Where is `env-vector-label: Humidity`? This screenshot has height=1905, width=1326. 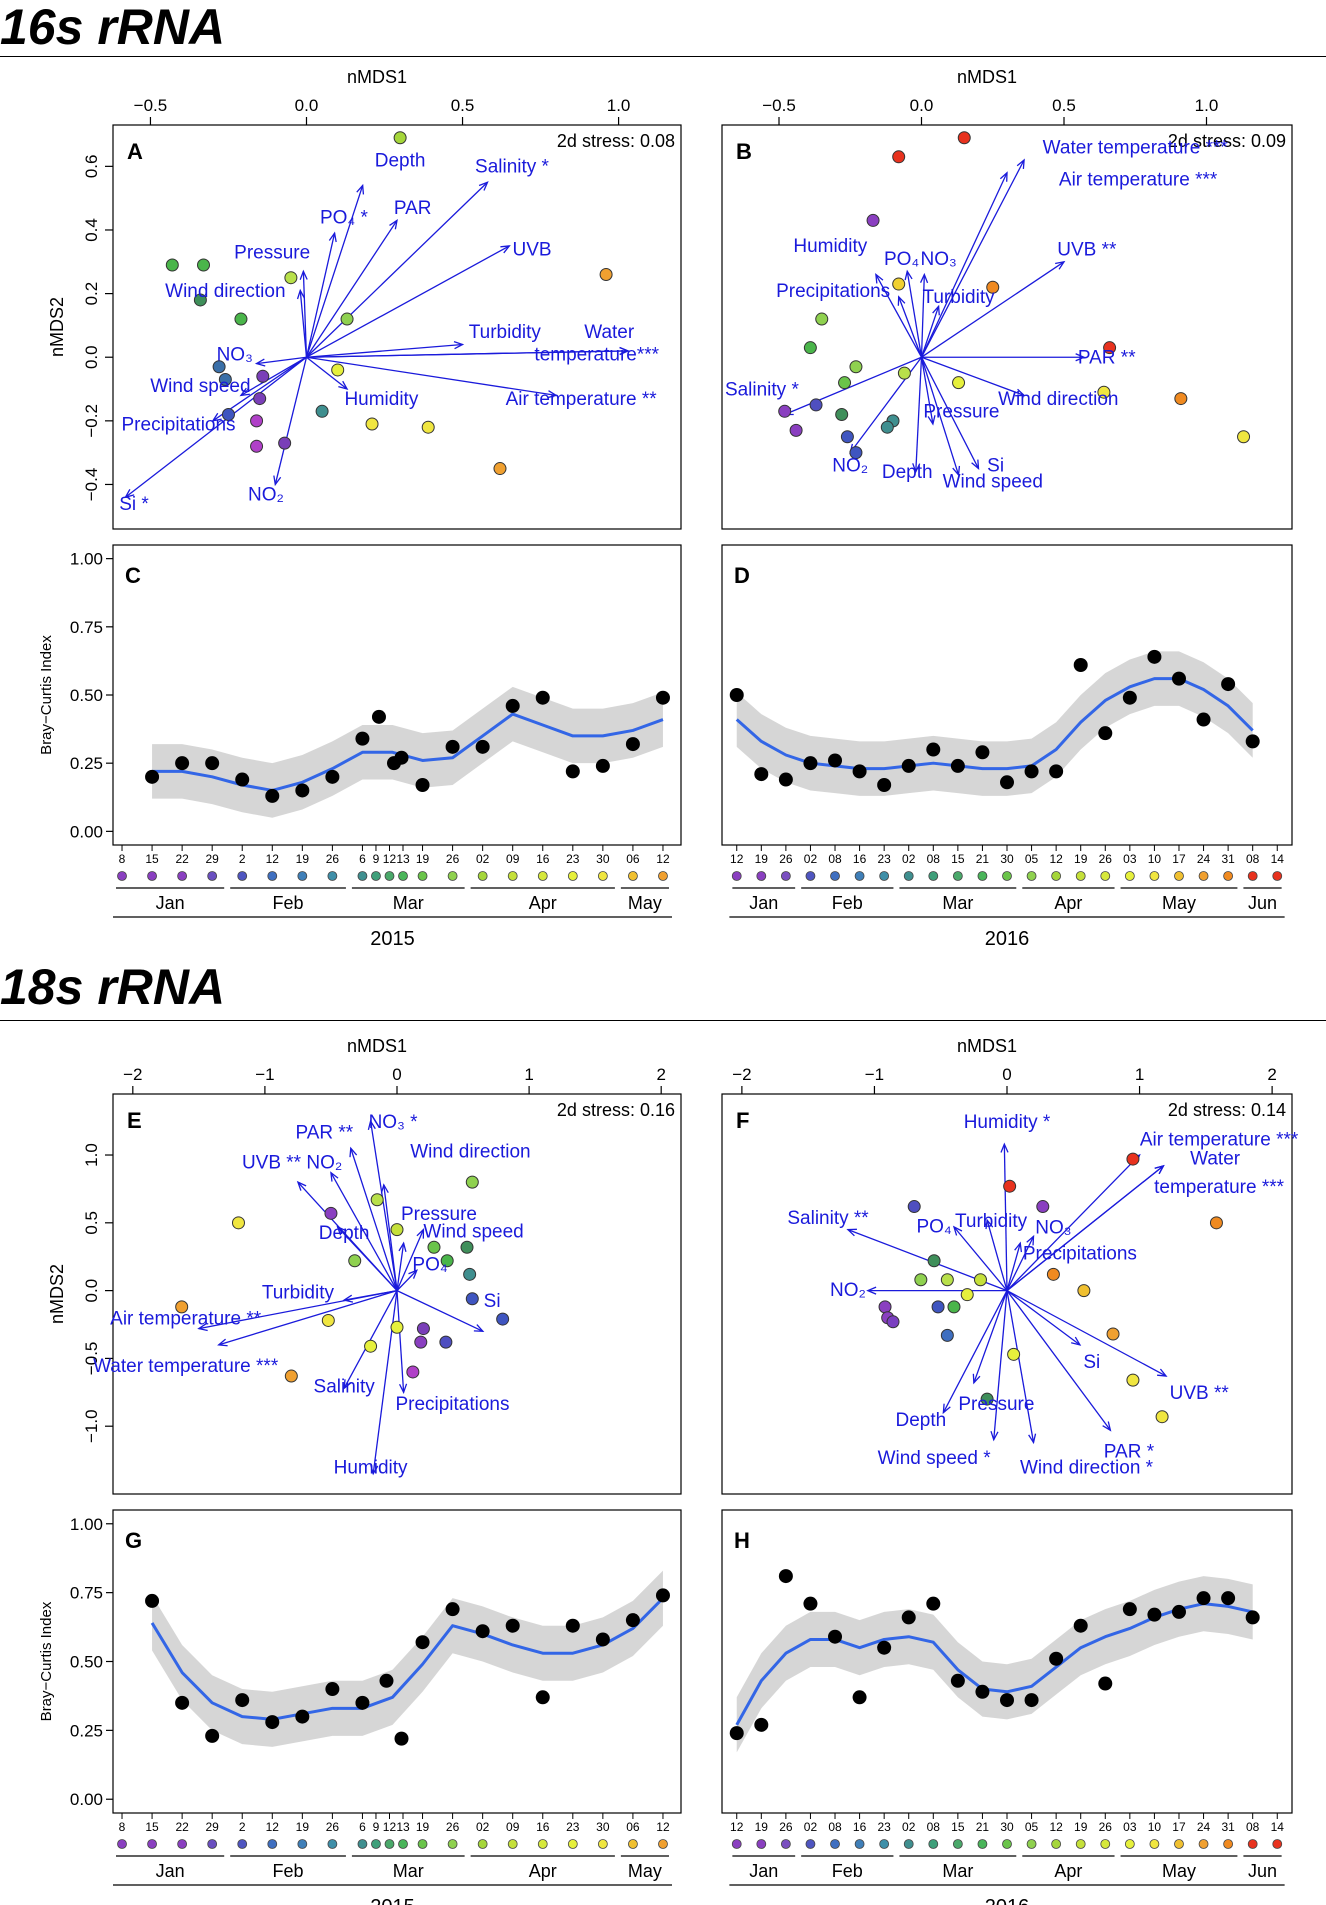
env-vector-label: Humidity is located at coordinates (381, 399).